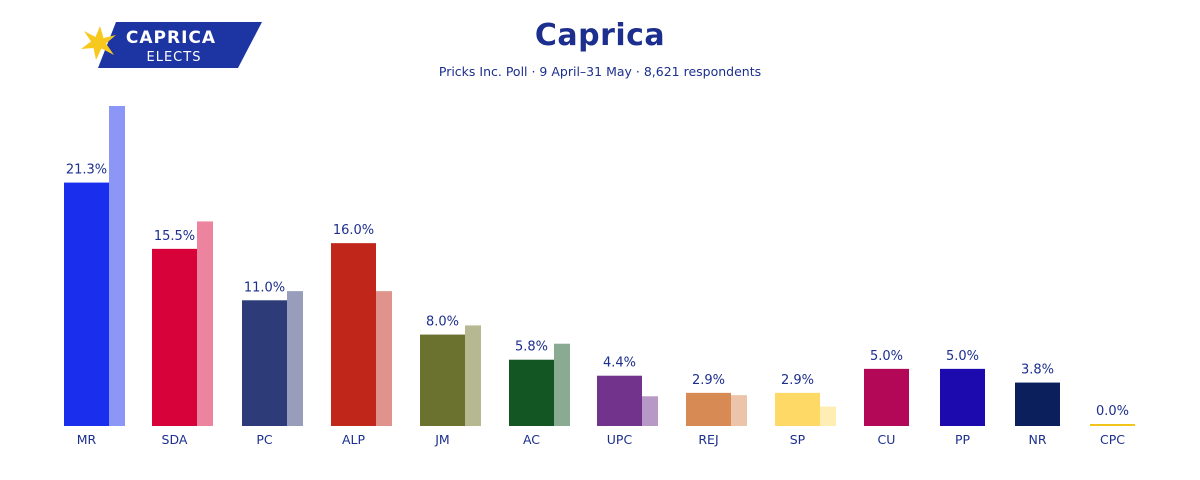  I want to click on category-label-rej: REJ, so click(708, 439).